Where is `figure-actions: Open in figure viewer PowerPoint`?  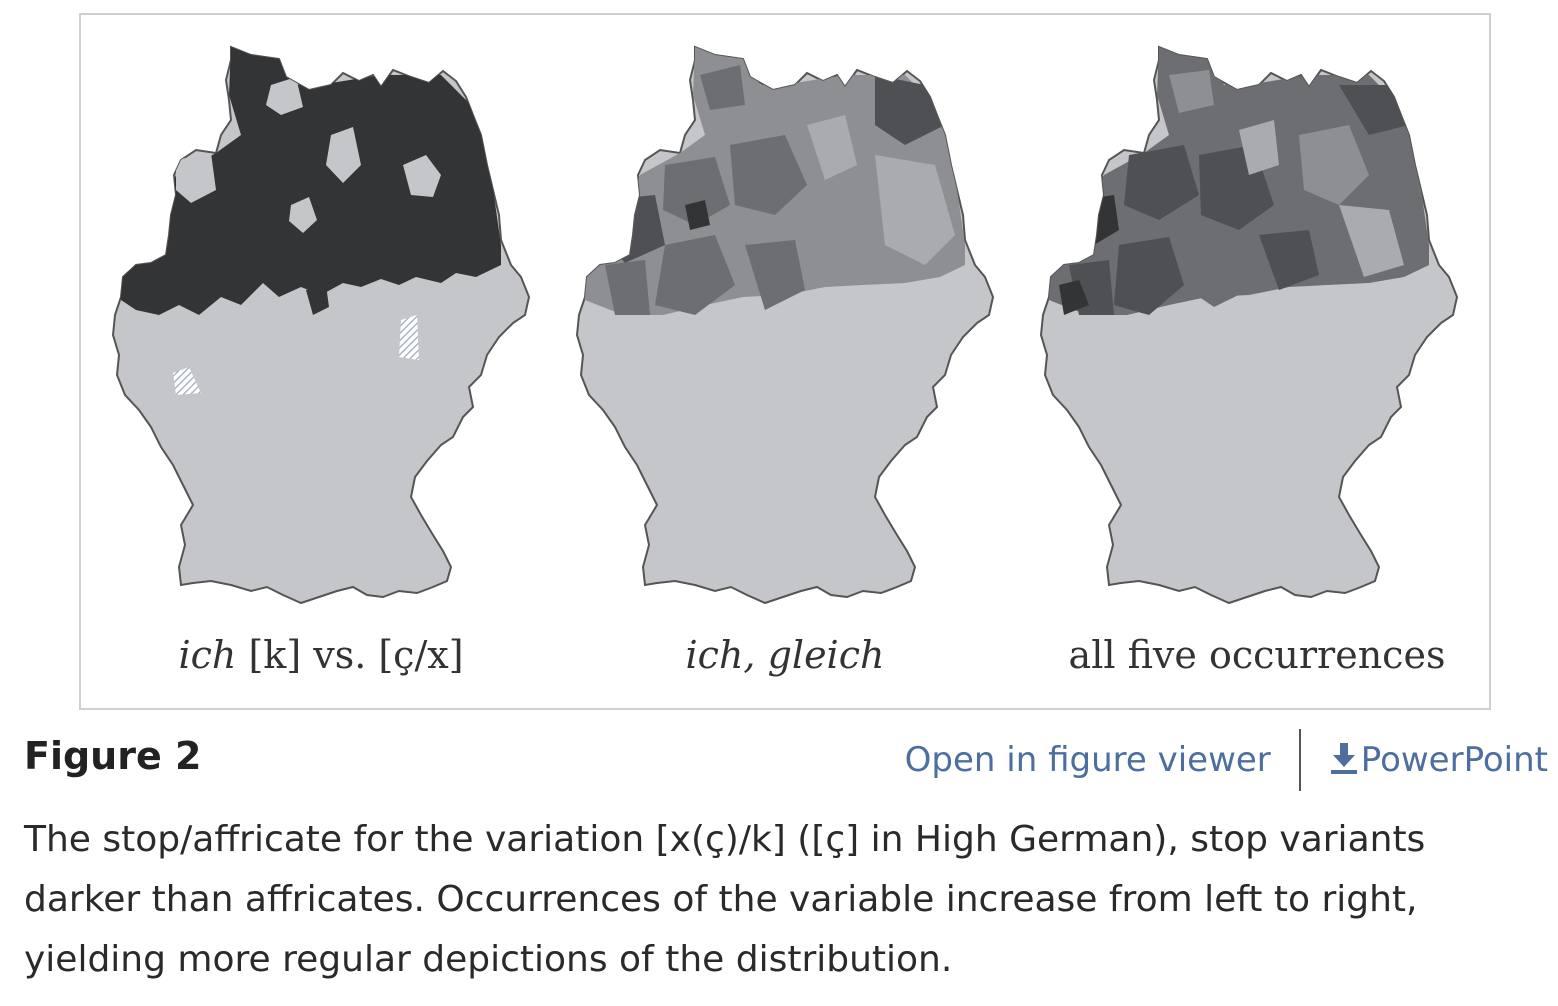 figure-actions: Open in figure viewer PowerPoint is located at coordinates (1226, 760).